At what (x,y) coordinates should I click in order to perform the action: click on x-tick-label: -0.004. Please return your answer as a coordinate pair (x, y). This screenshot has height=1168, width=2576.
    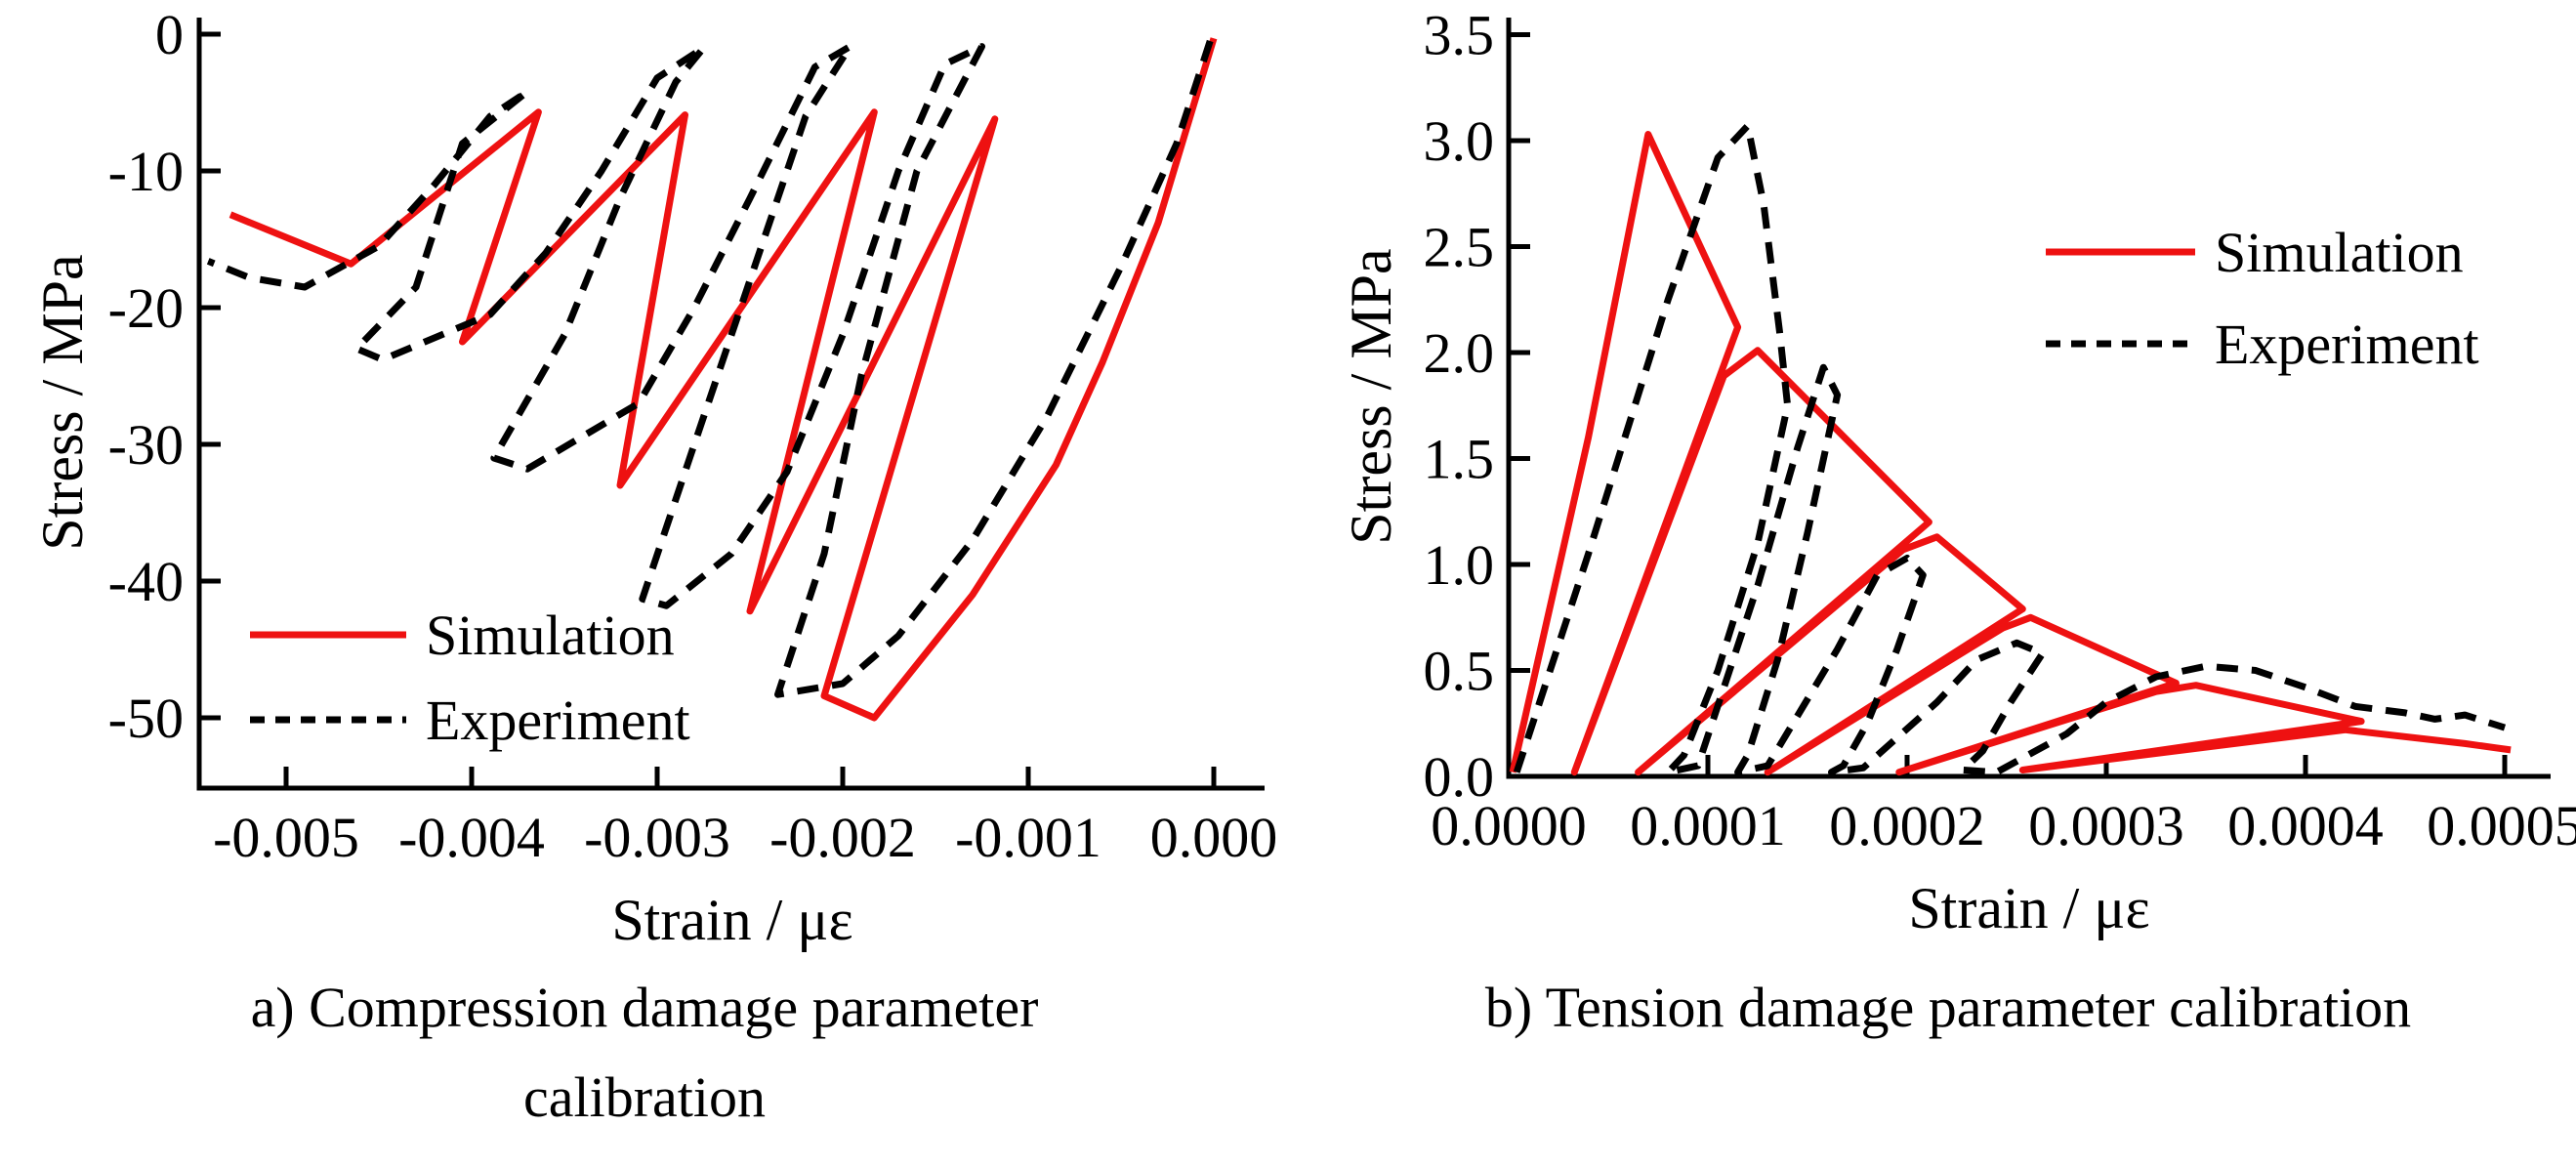
    Looking at the image, I should click on (472, 837).